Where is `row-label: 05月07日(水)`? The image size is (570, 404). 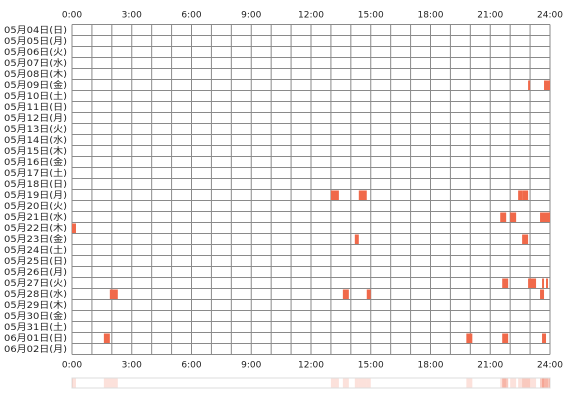 row-label: 05月07日(水) is located at coordinates (35, 63).